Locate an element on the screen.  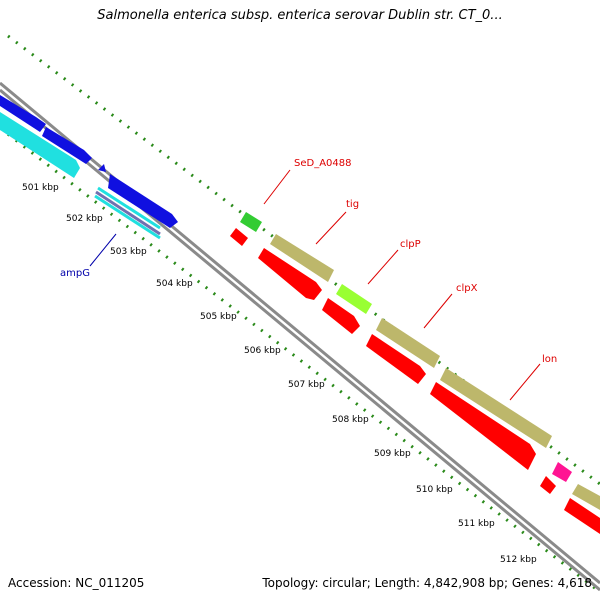
leader-ampG is located at coordinates (103, 250).